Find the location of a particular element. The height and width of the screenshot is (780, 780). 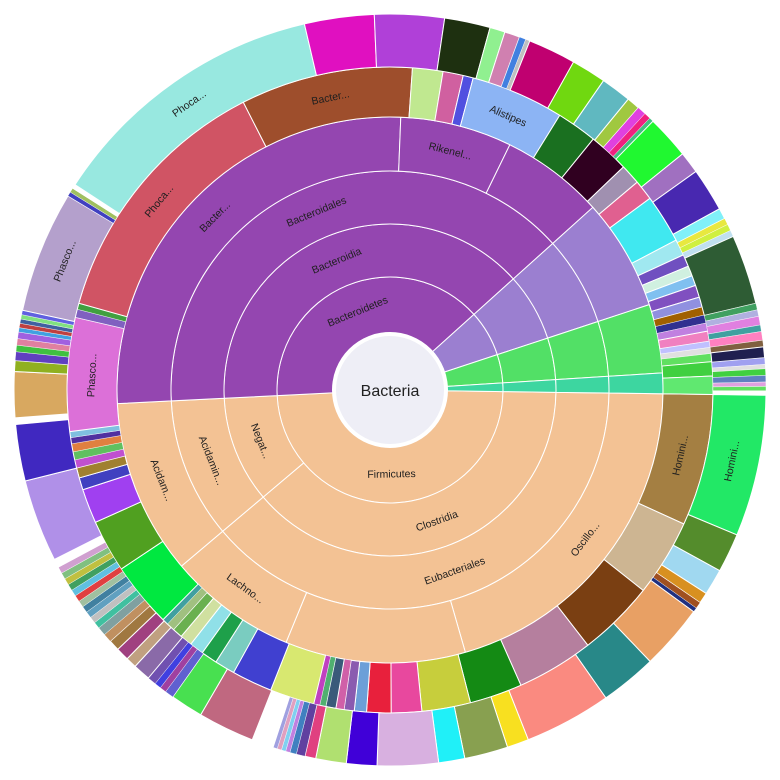

label-phylum-firmicutes: Firmicutes is located at coordinates (391, 474).